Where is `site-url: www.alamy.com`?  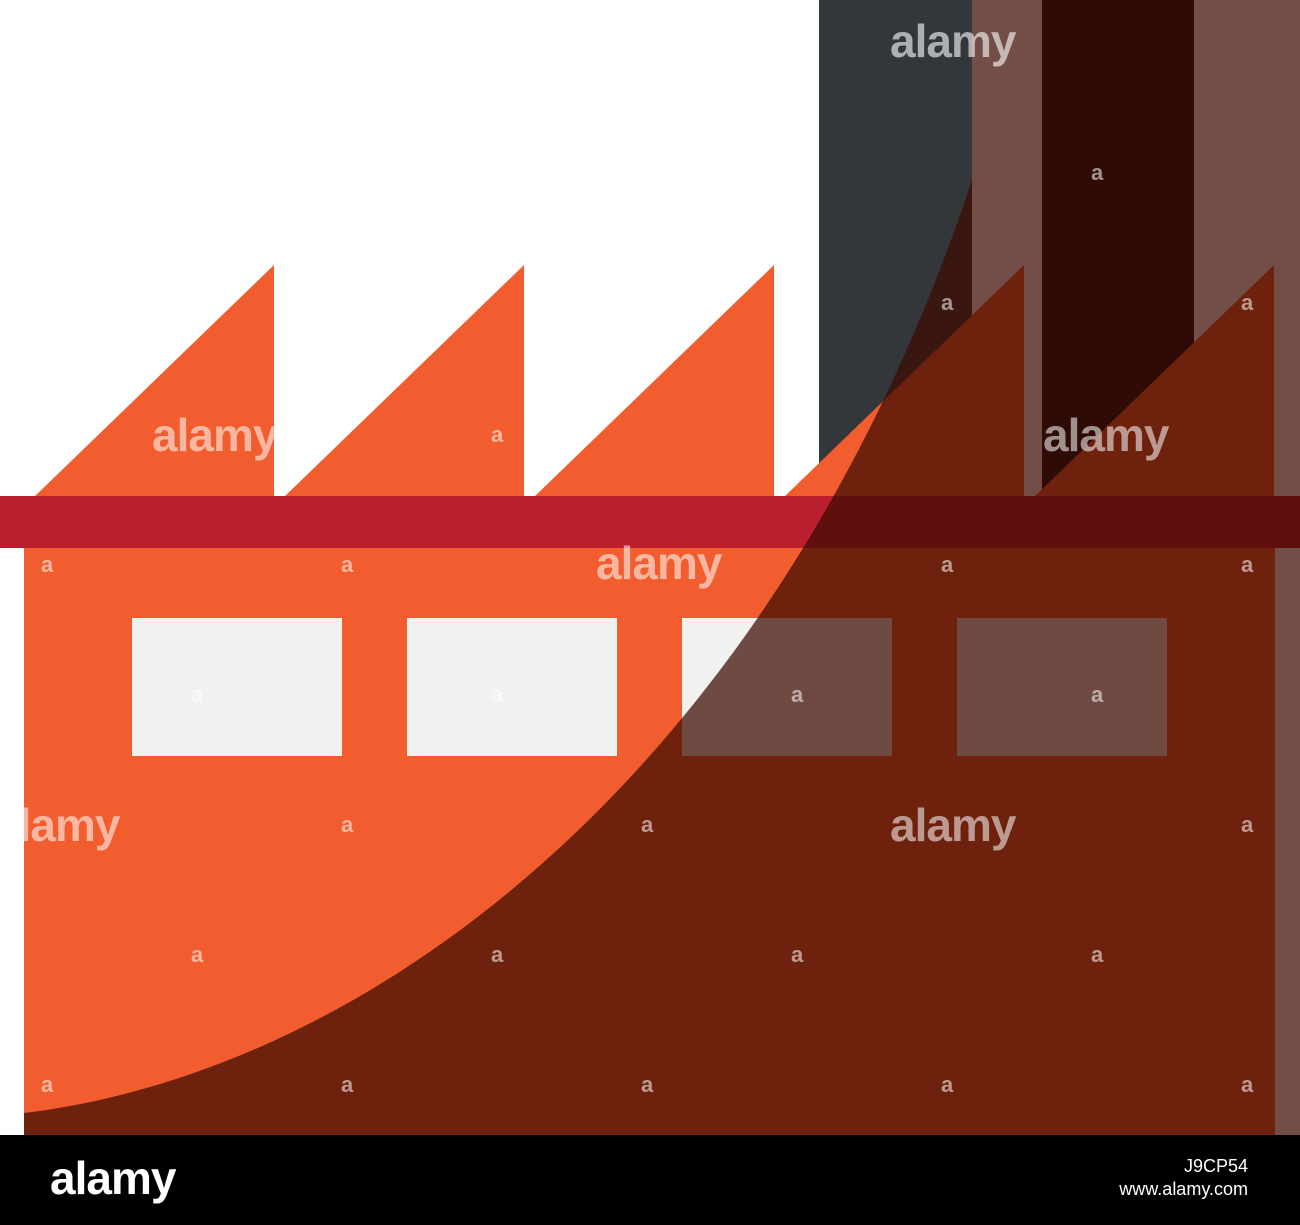
site-url: www.alamy.com is located at coordinates (1183, 1189).